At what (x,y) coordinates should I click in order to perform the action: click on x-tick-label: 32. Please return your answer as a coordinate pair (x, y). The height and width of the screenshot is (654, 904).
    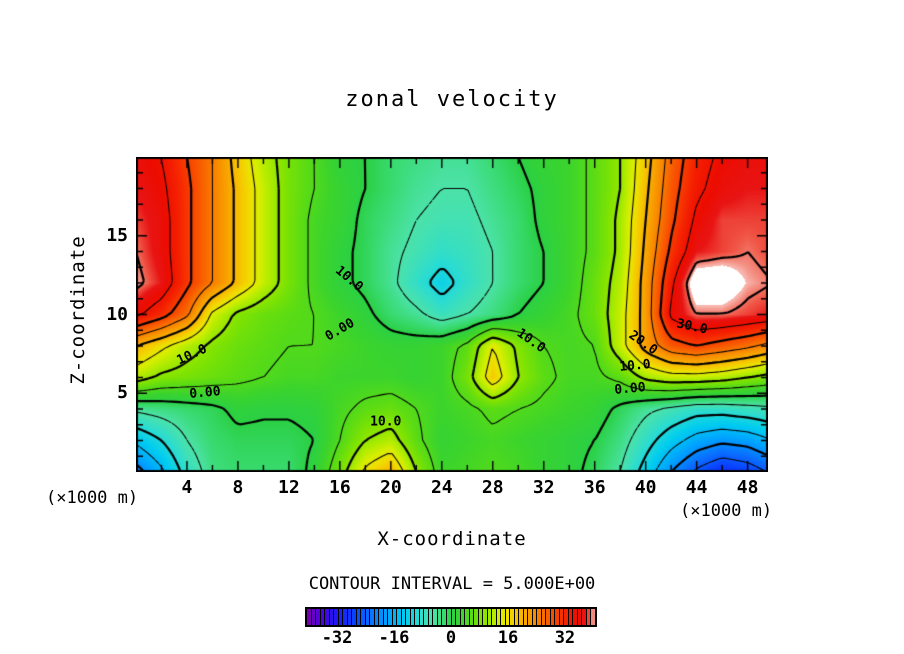
    Looking at the image, I should click on (543, 487).